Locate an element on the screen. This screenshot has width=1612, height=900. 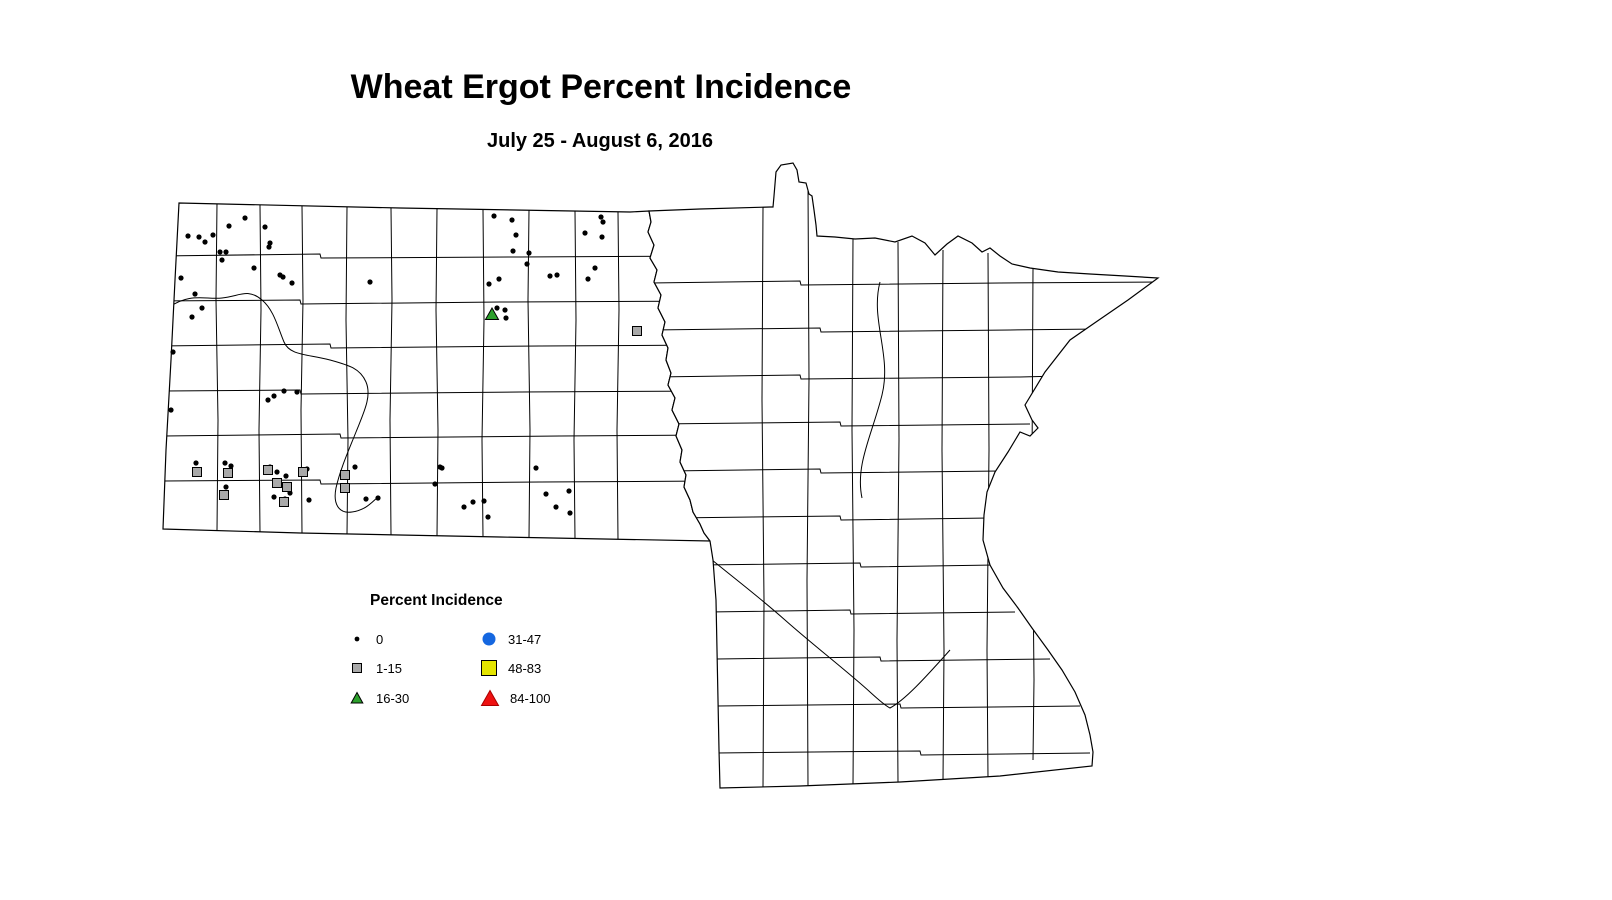
legend-item-0: 0 is located at coordinates (365, 639).